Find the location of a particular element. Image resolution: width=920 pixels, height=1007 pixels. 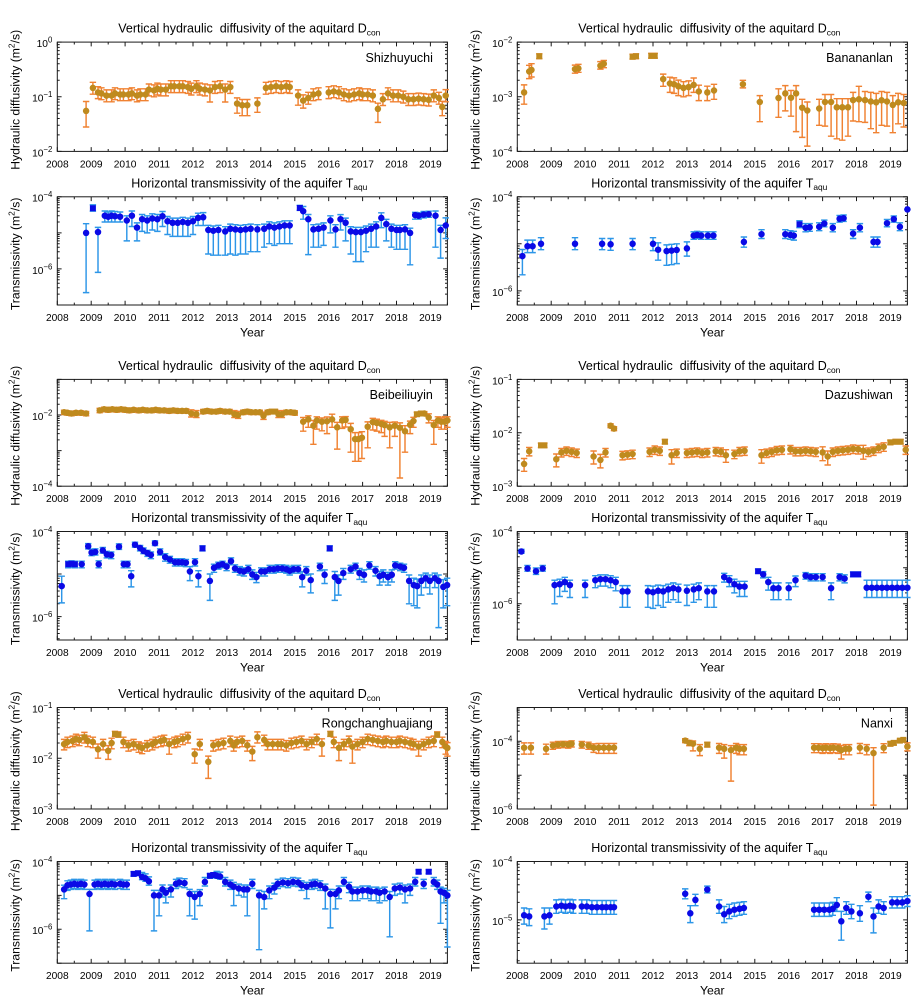

svg-text: Banananlan is located at coordinates (859, 58).